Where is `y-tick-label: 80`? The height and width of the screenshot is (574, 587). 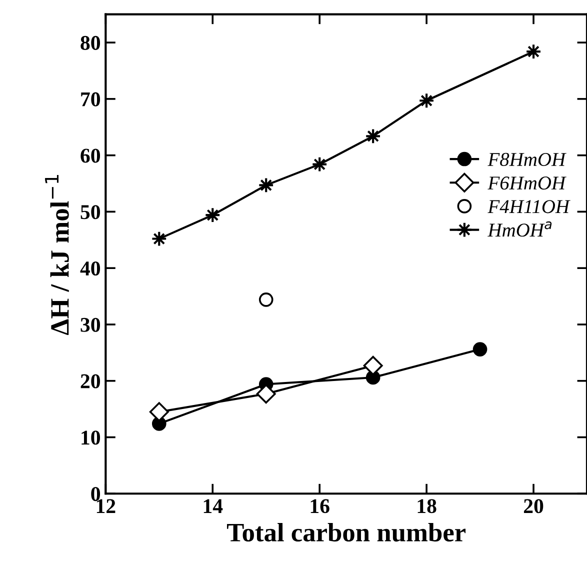
y-tick-label: 80 is located at coordinates (90, 43).